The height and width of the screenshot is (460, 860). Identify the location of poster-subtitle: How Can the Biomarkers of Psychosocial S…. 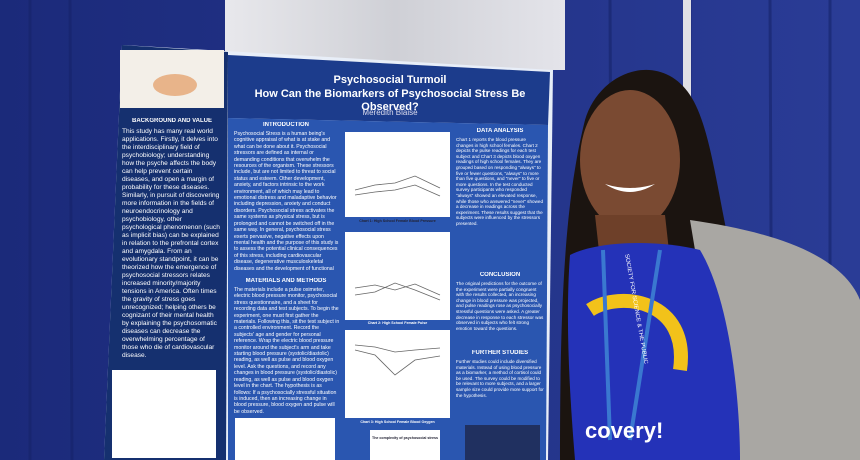
(390, 100).